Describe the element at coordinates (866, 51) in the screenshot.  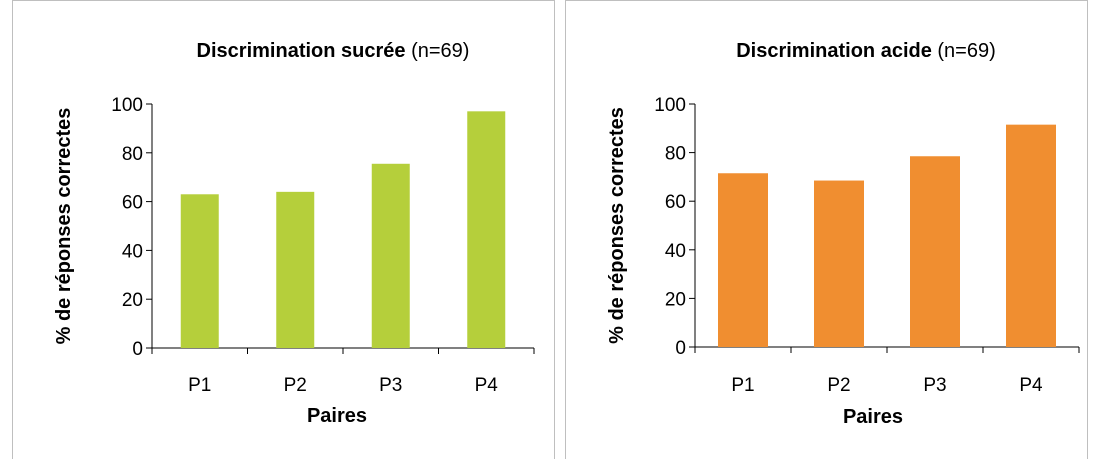
I see `chart-title: Discrimination acide (n=69)` at that location.